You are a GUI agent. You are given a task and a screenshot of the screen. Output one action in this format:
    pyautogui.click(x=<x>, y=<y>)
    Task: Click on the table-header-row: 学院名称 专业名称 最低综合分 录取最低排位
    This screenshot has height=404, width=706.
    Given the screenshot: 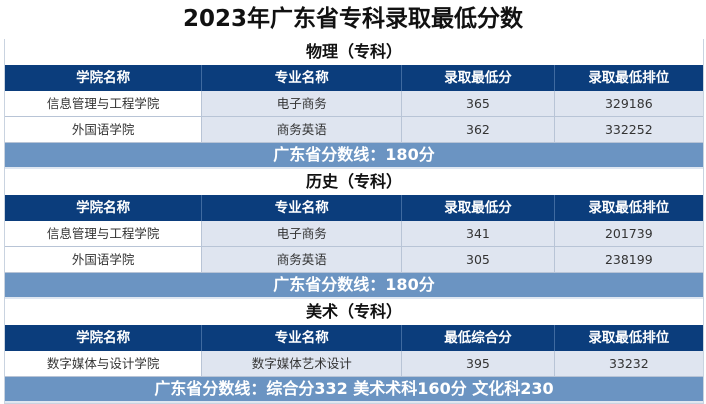 What is the action you would take?
    pyautogui.click(x=354, y=338)
    